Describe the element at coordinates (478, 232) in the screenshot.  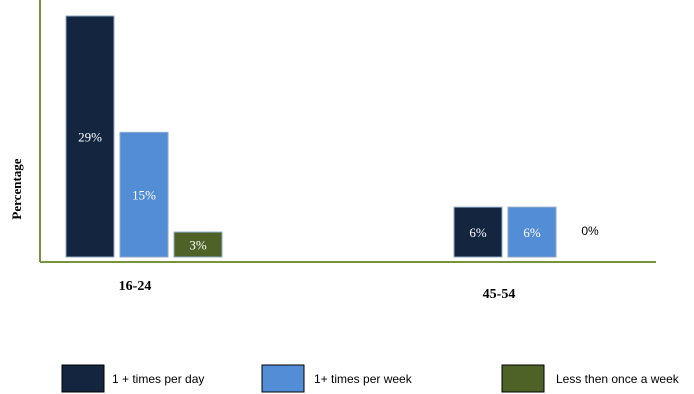
I see `data-label-45-54-series-0: 6%` at that location.